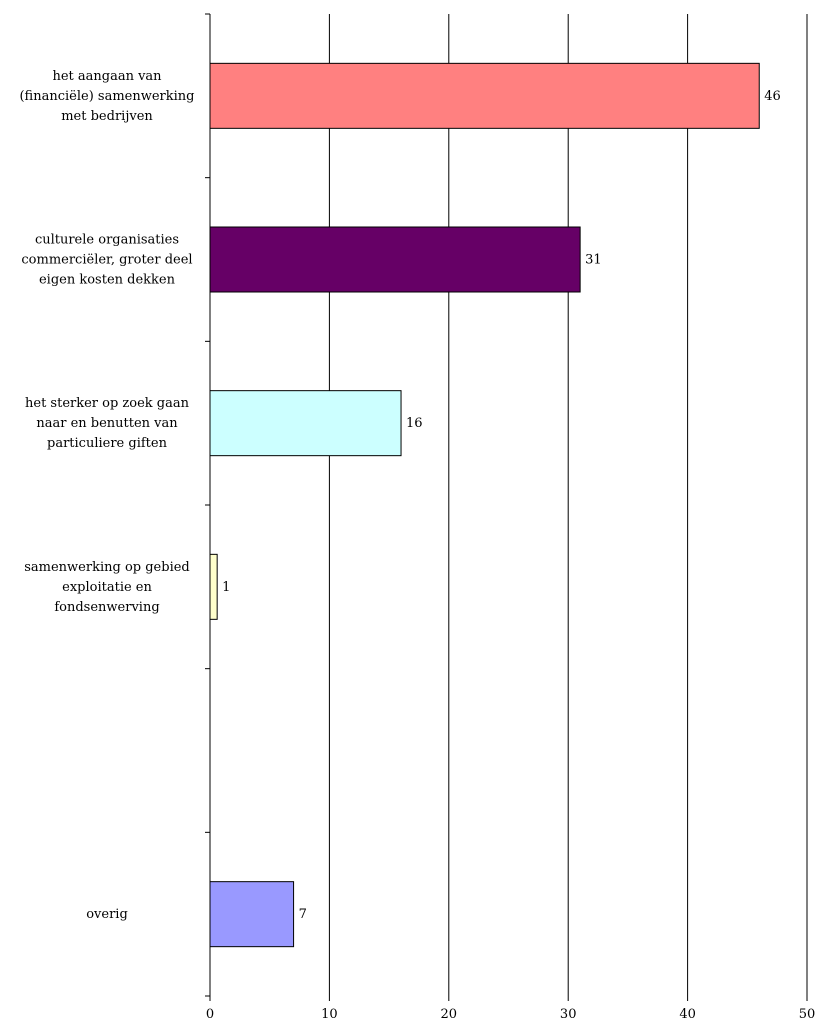  Describe the element at coordinates (107, 914) in the screenshot. I see `category-label-6: overig` at that location.